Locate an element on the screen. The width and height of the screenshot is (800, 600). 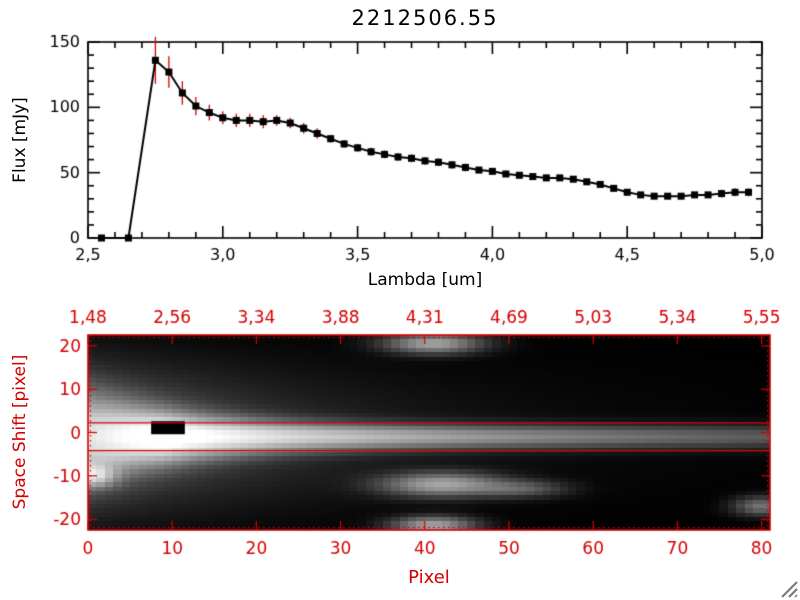
resize-grip-icon is located at coordinates (788, 588).